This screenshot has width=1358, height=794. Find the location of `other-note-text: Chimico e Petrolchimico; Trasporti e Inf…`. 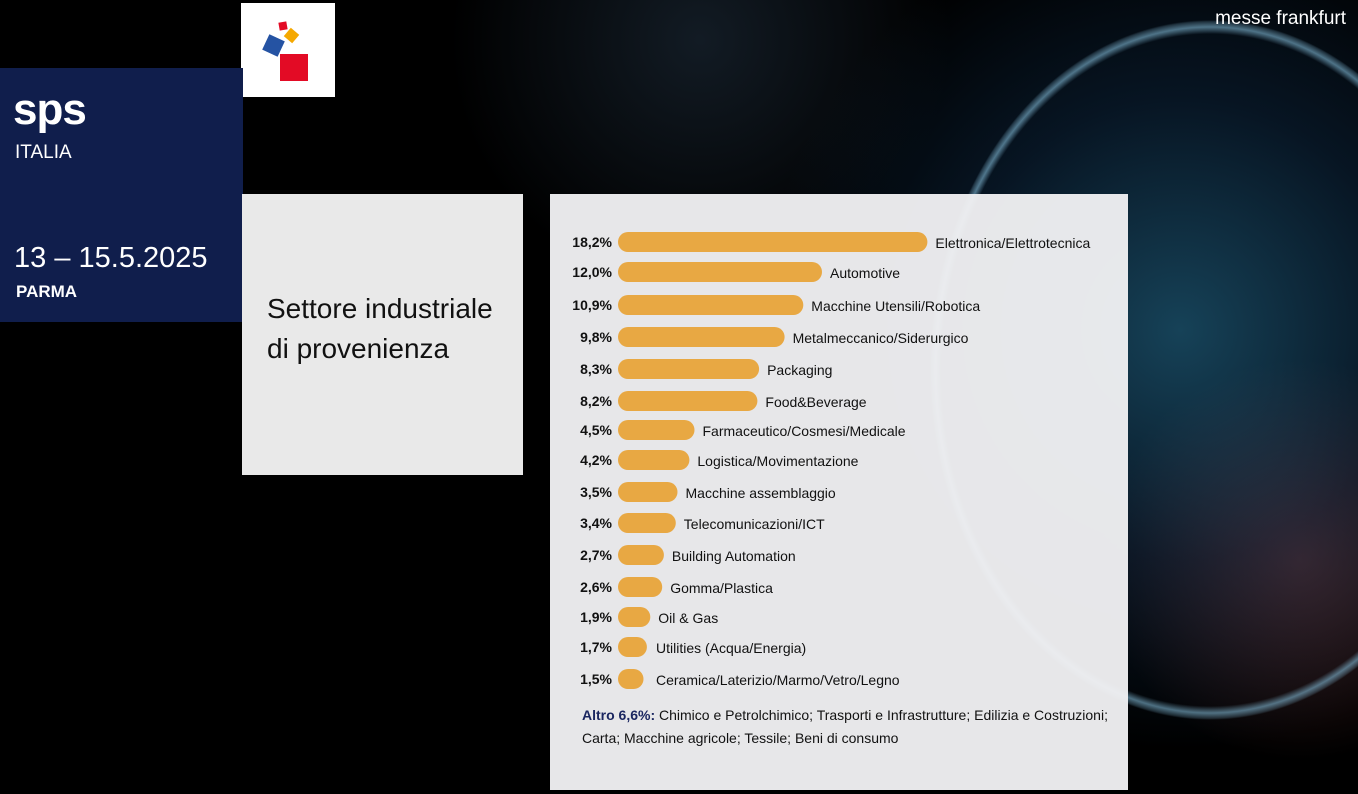

other-note-text: Chimico e Petrolchimico; Trasporti e Inf… is located at coordinates (845, 726).